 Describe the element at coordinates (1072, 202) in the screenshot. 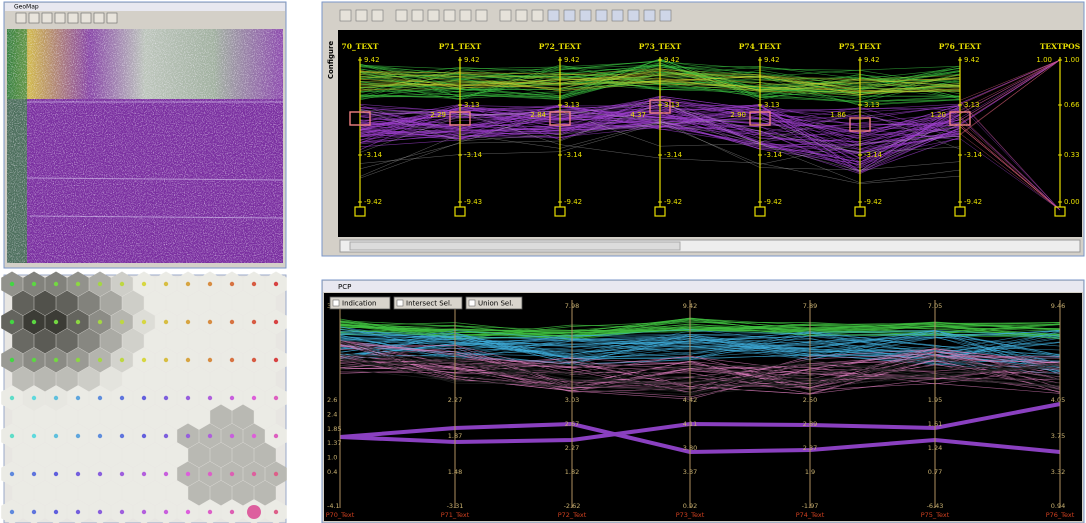

I see `tick-label: 0.00` at that location.